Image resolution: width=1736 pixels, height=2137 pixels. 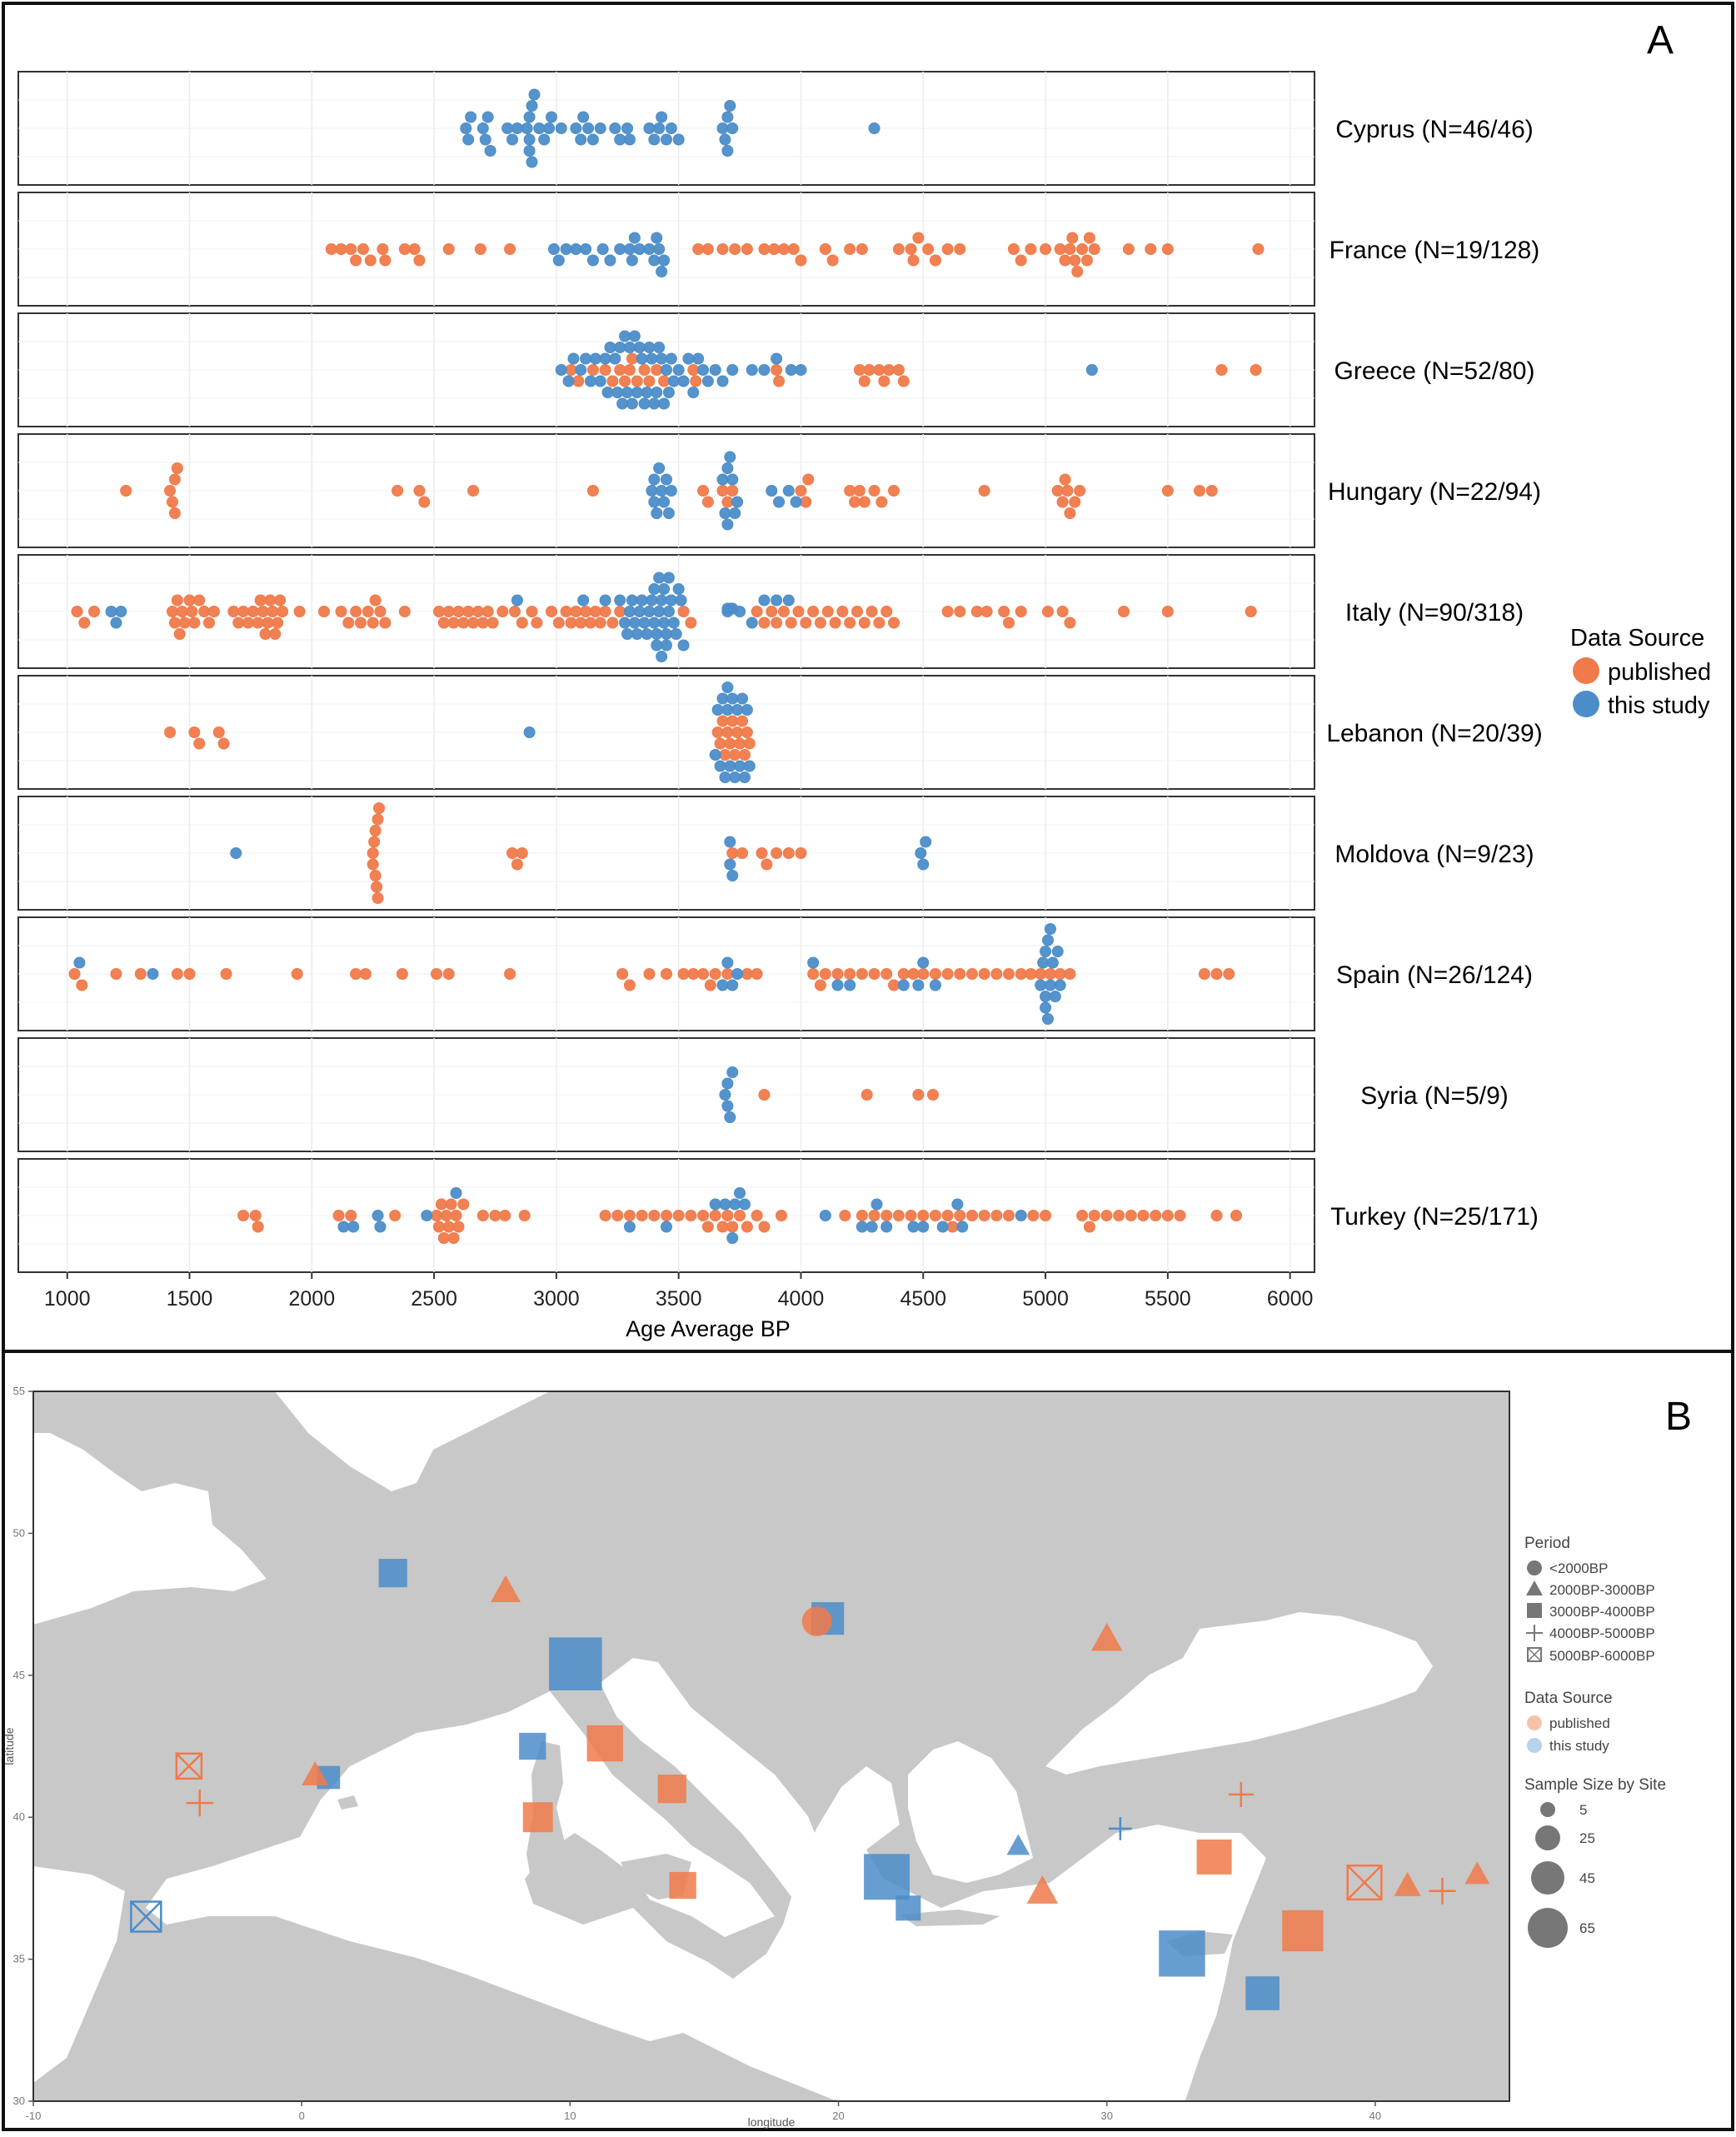 What do you see at coordinates (1534, 1611) in the screenshot?
I see `legend-period-square-icon` at bounding box center [1534, 1611].